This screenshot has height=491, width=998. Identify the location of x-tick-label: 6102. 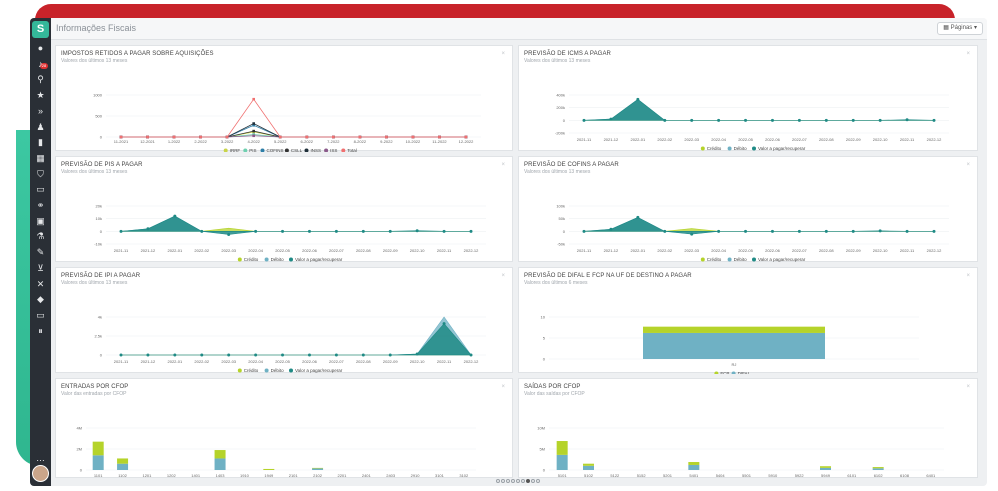
(879, 475).